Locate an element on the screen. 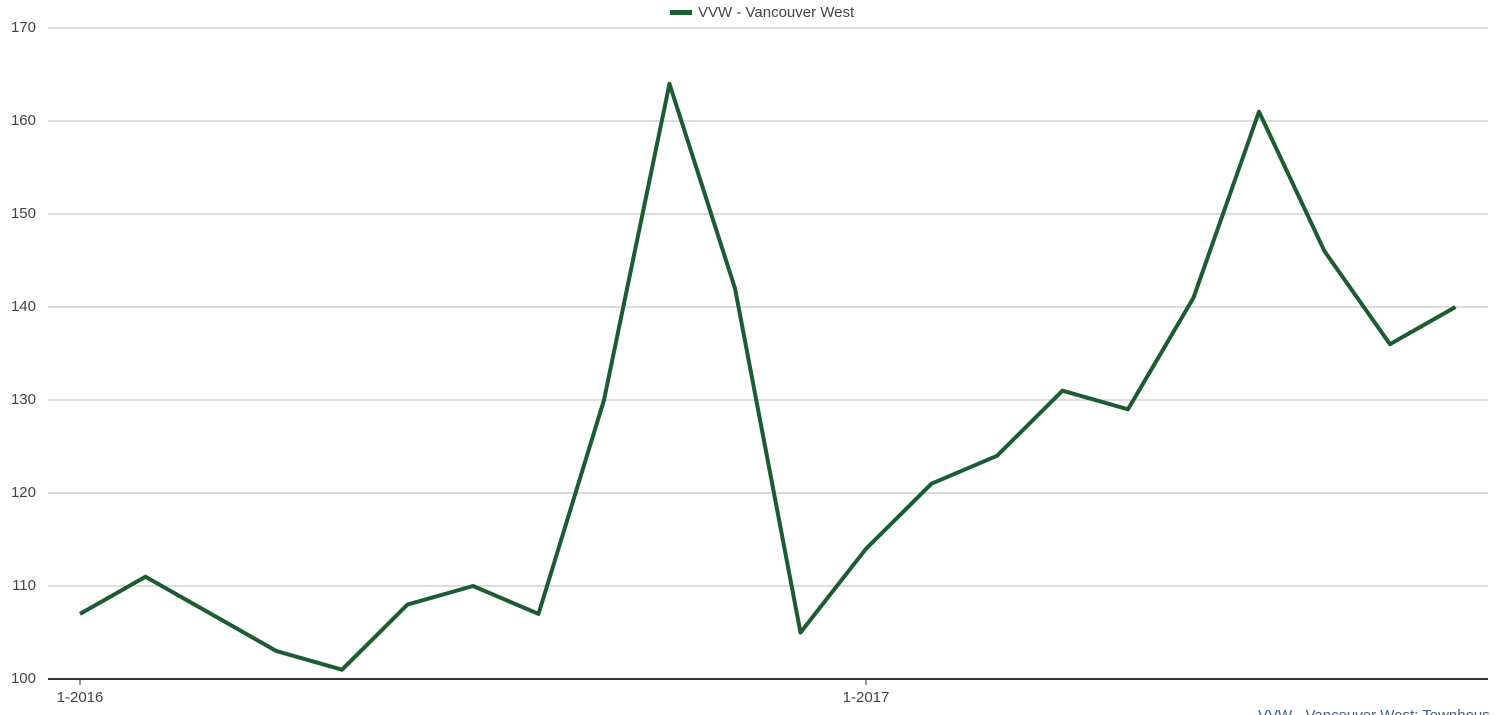 The width and height of the screenshot is (1500, 715). x-tick-label: 1-2017 is located at coordinates (866, 697).